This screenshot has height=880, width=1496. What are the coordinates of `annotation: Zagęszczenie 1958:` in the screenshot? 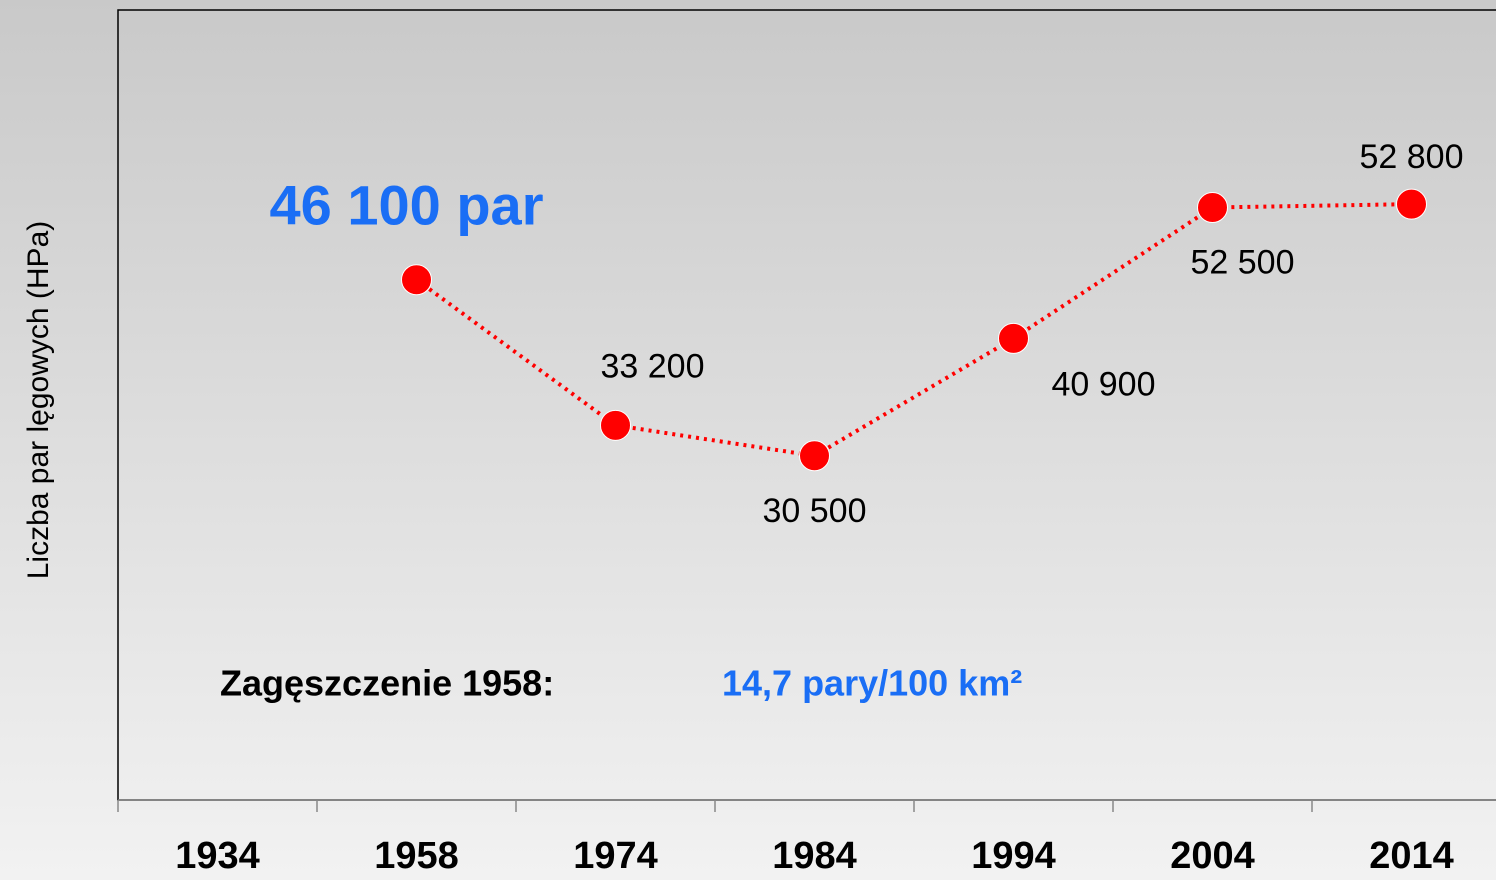 It's located at (387, 683).